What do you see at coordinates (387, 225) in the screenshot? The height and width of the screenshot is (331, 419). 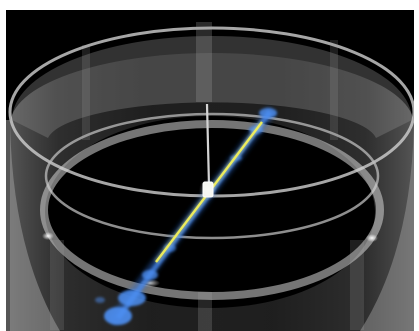 I see `cylinder-right-wall` at bounding box center [387, 225].